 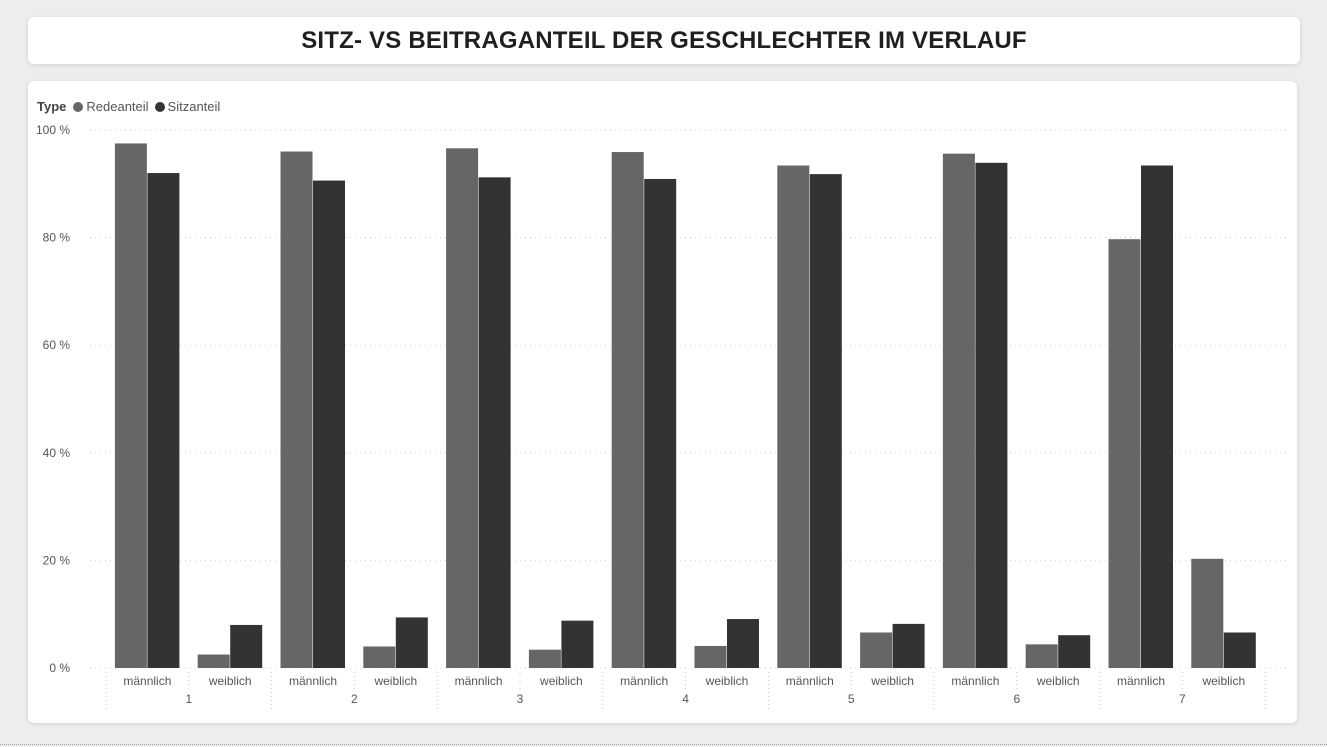 What do you see at coordinates (1182, 699) in the screenshot?
I see `x-group-label: 7` at bounding box center [1182, 699].